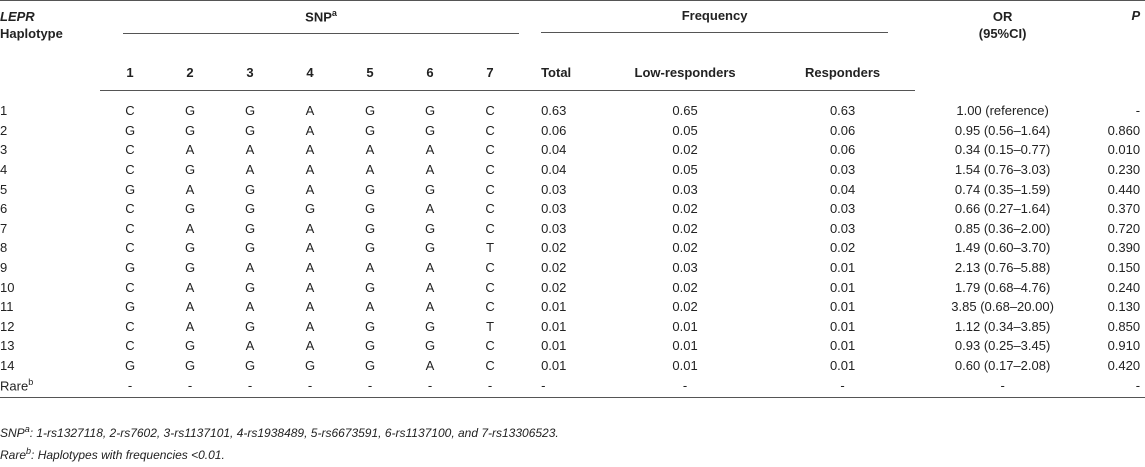  I want to click on cell: 0.60 (0.17–2.08), so click(1002, 366).